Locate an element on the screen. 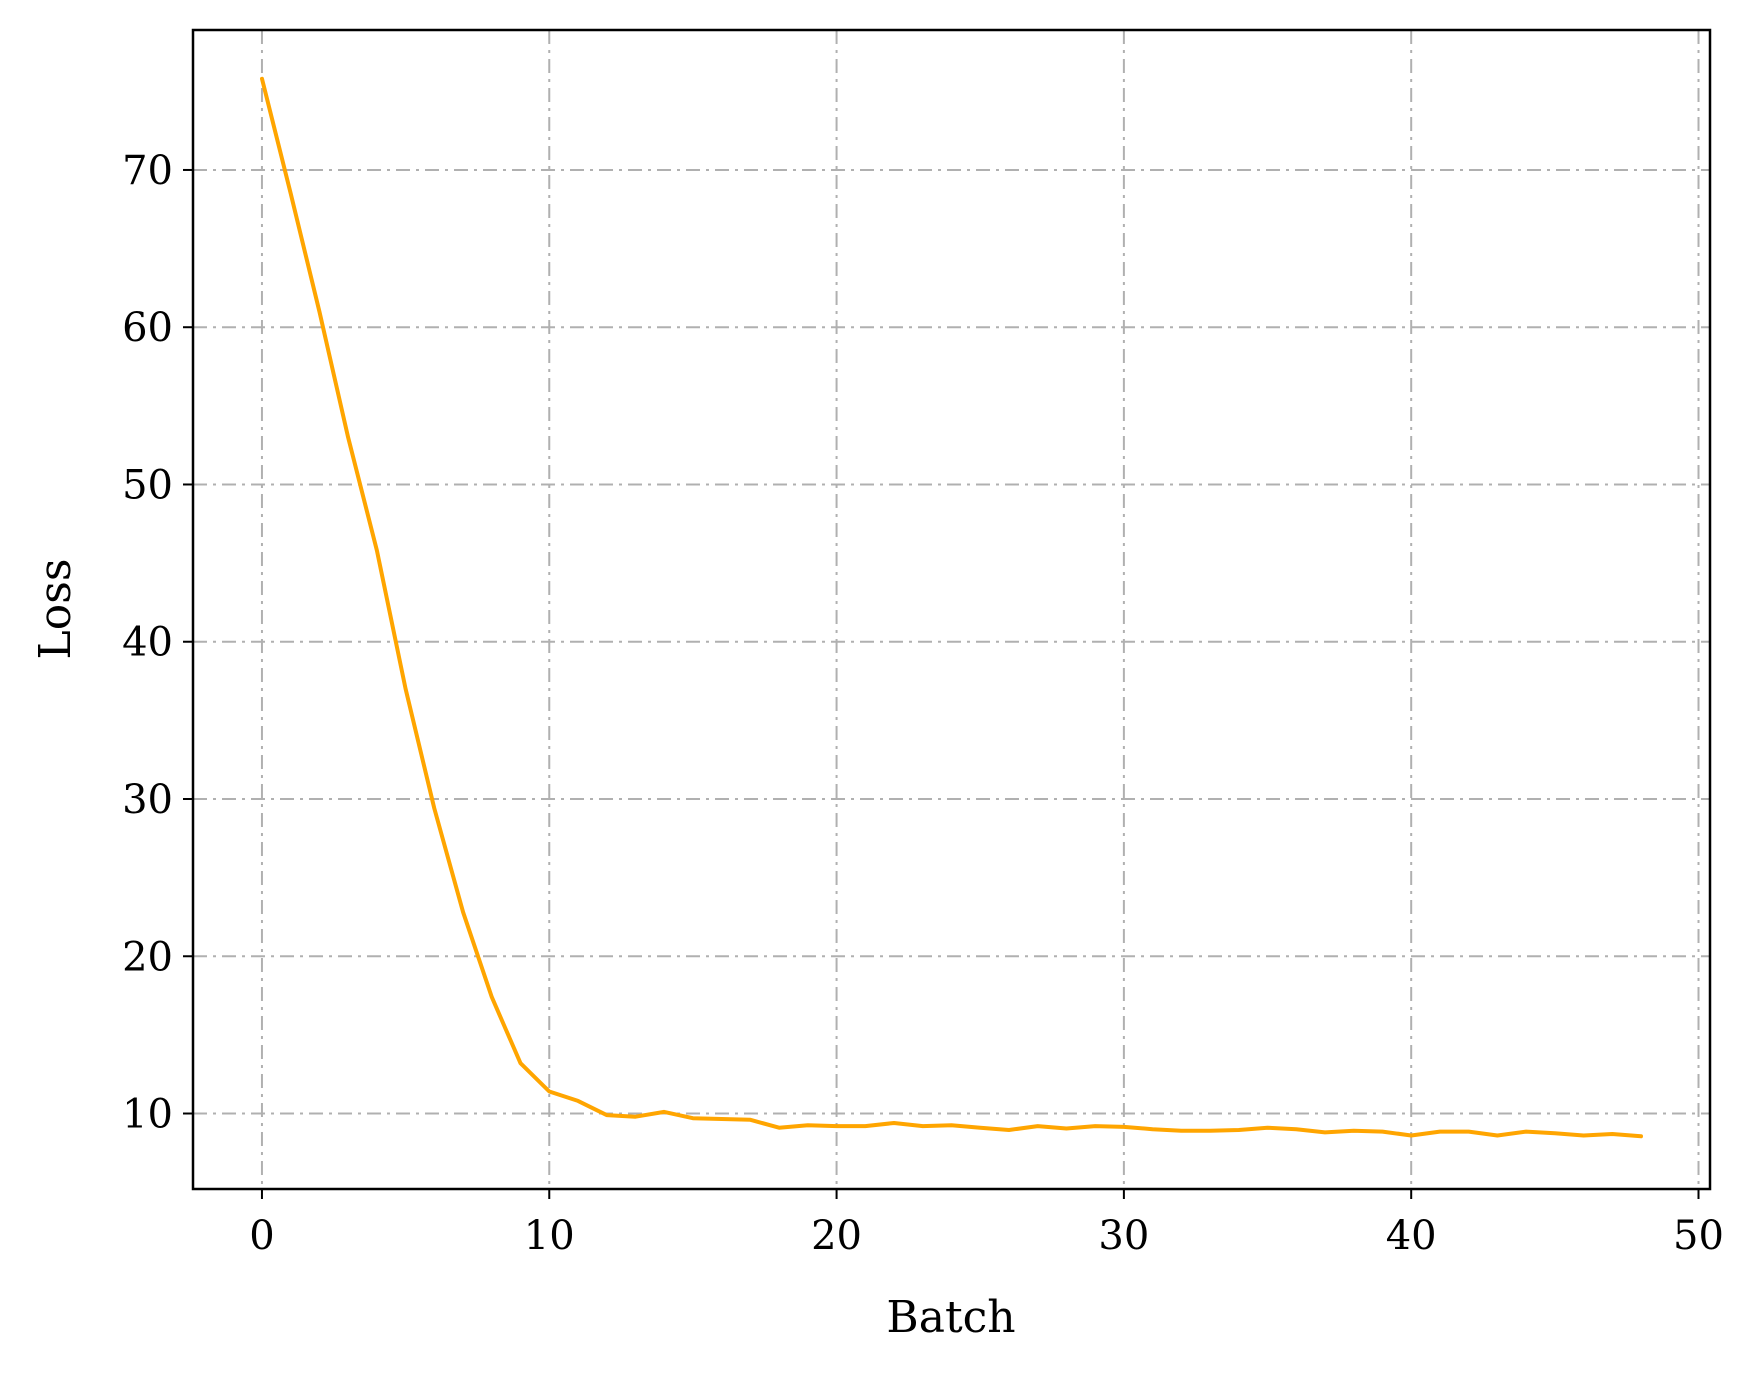 This screenshot has width=1750, height=1376. x-tick-label: 10 is located at coordinates (549, 1236).